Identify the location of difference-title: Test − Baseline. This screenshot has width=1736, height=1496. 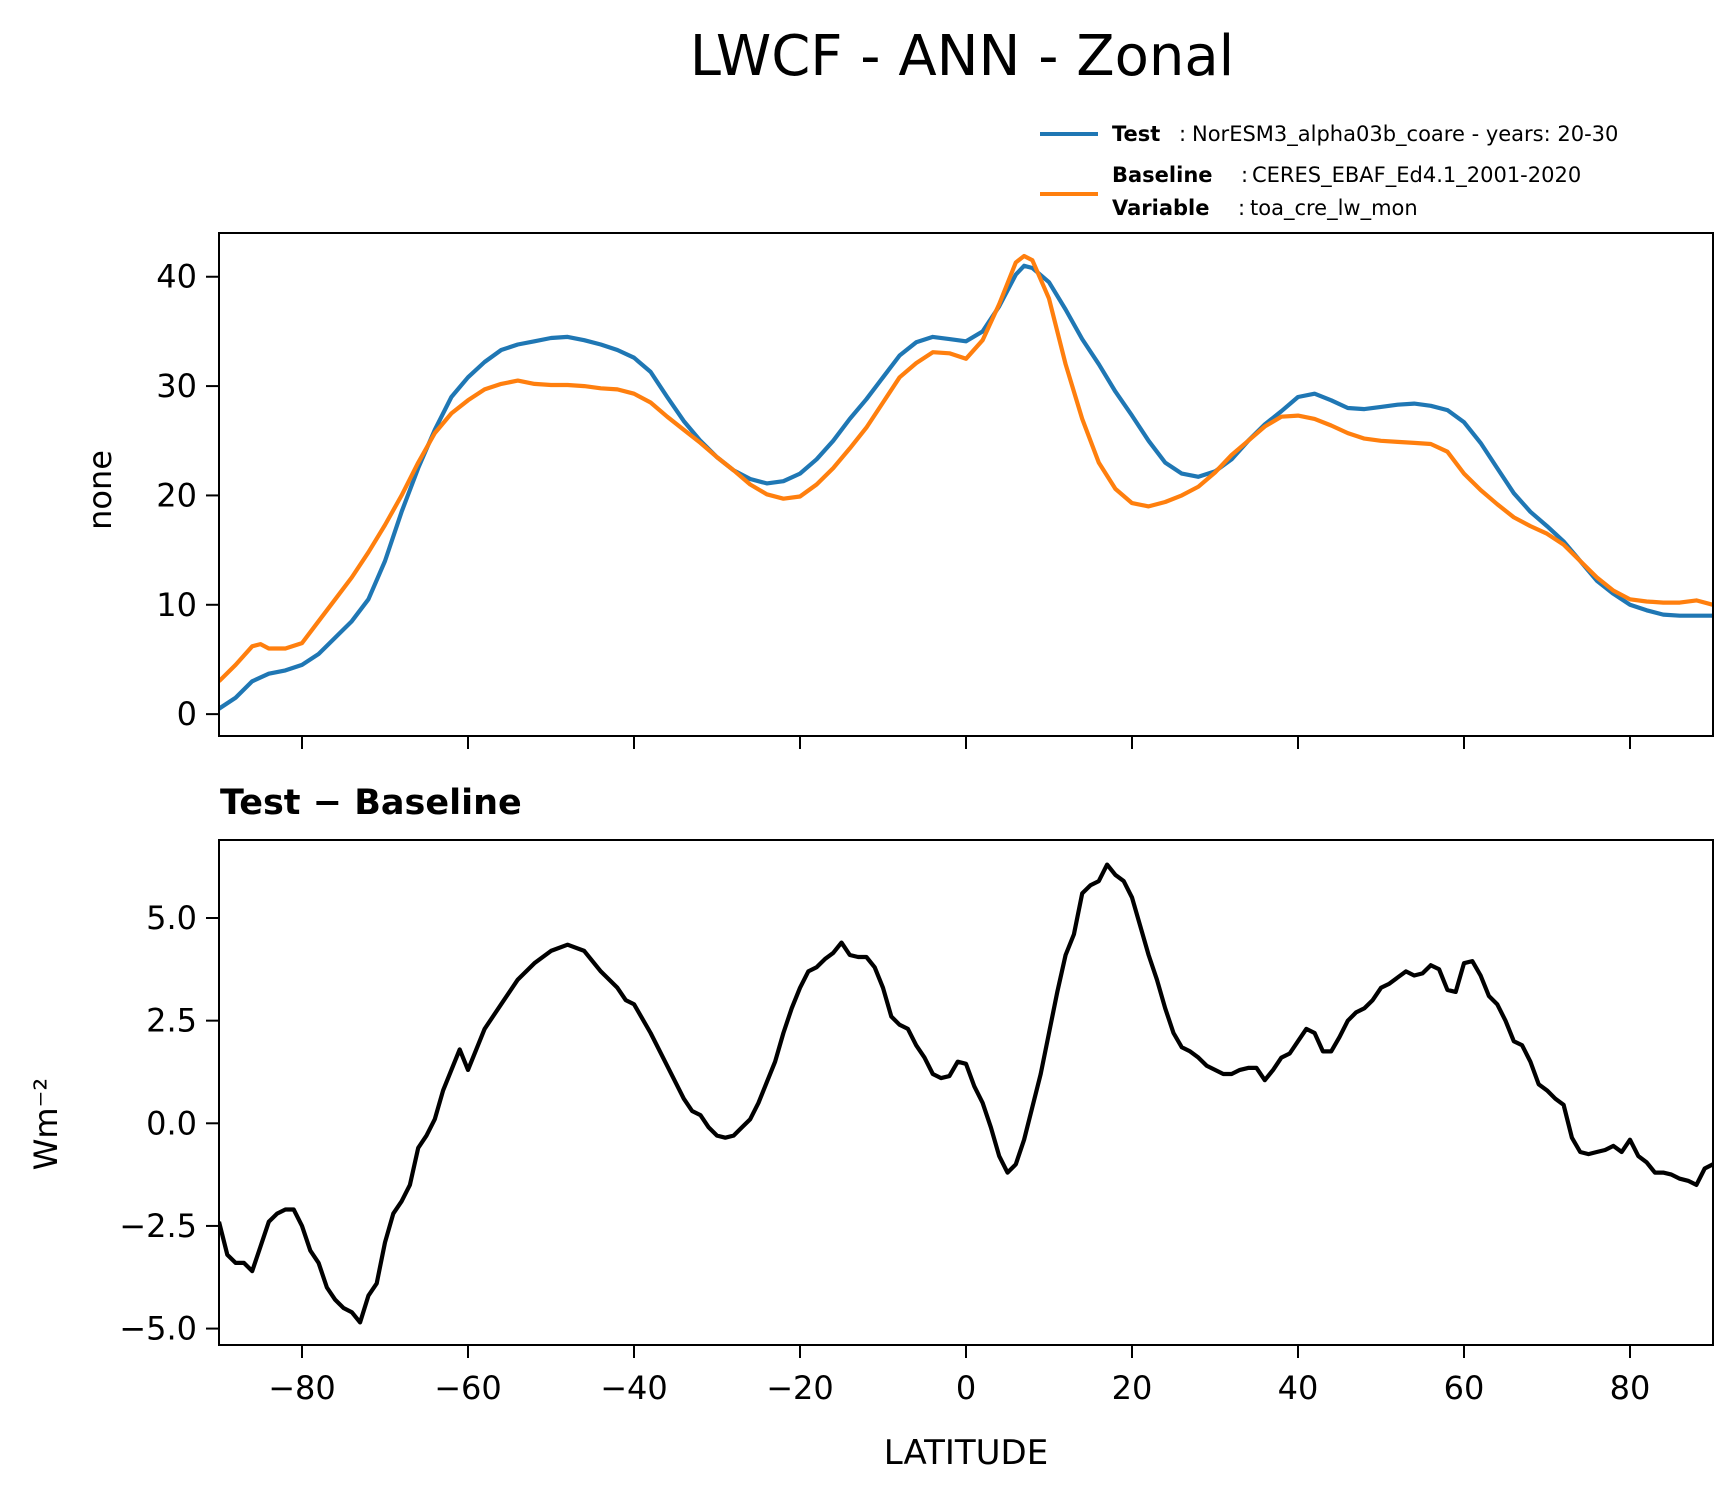
(371, 803).